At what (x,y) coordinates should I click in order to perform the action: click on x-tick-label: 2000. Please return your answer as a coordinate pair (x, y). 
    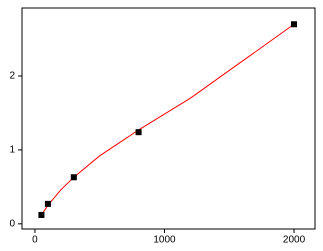
    Looking at the image, I should click on (294, 240).